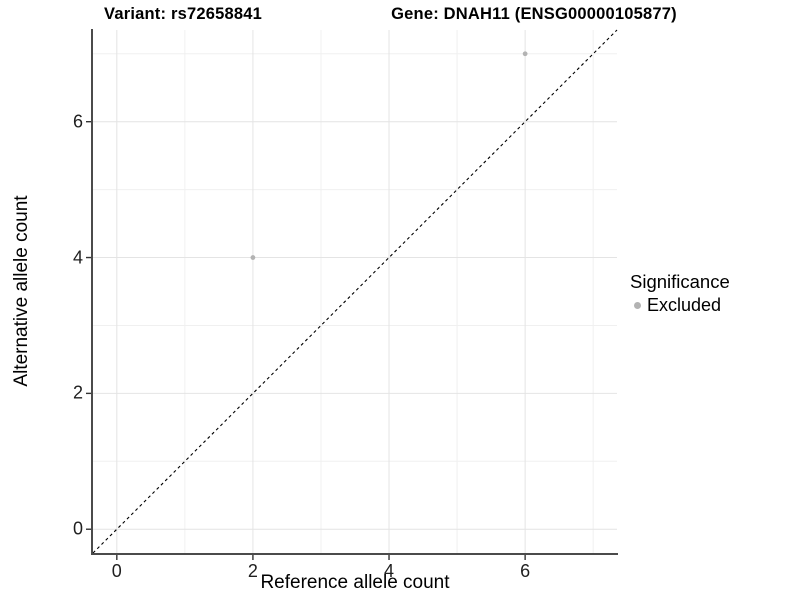  What do you see at coordinates (389, 571) in the screenshot?
I see `x-tick-label: 4` at bounding box center [389, 571].